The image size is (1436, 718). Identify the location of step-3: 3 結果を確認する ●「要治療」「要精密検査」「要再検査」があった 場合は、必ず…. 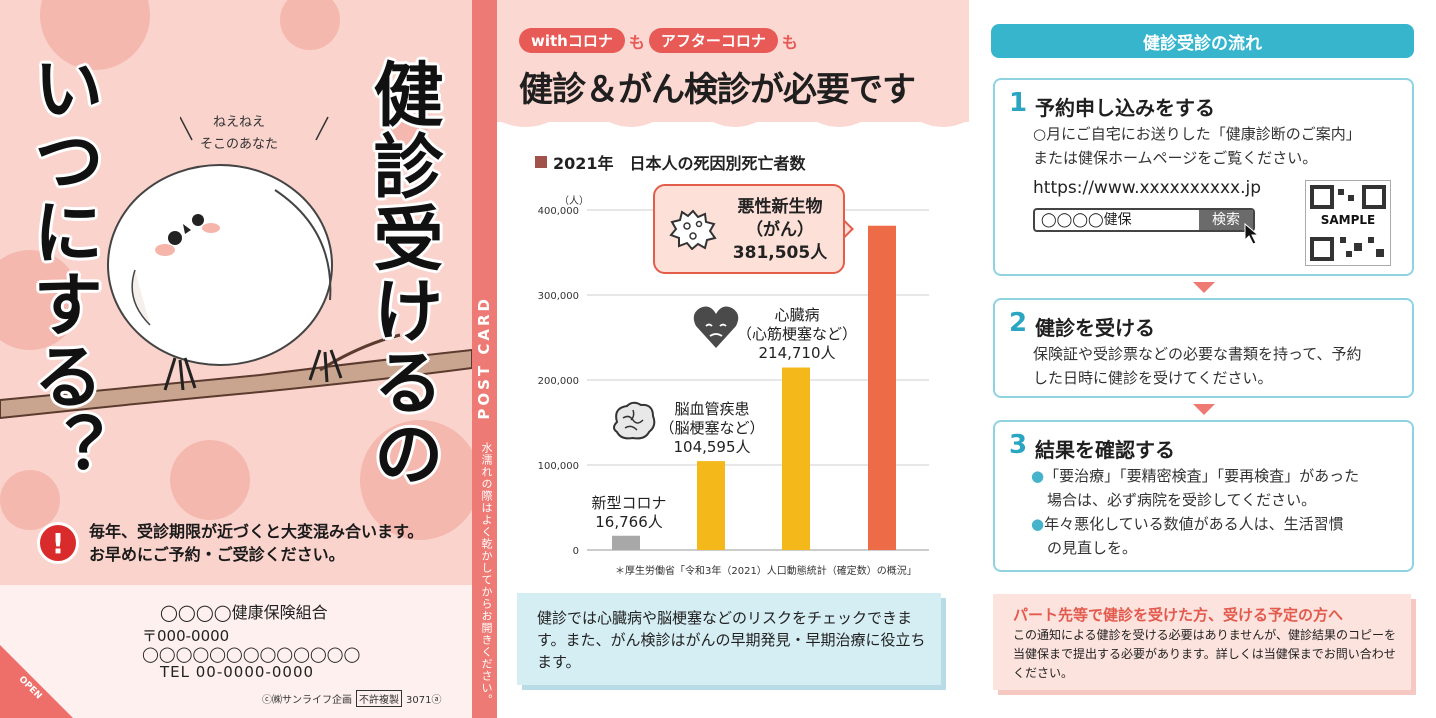
(1203, 496).